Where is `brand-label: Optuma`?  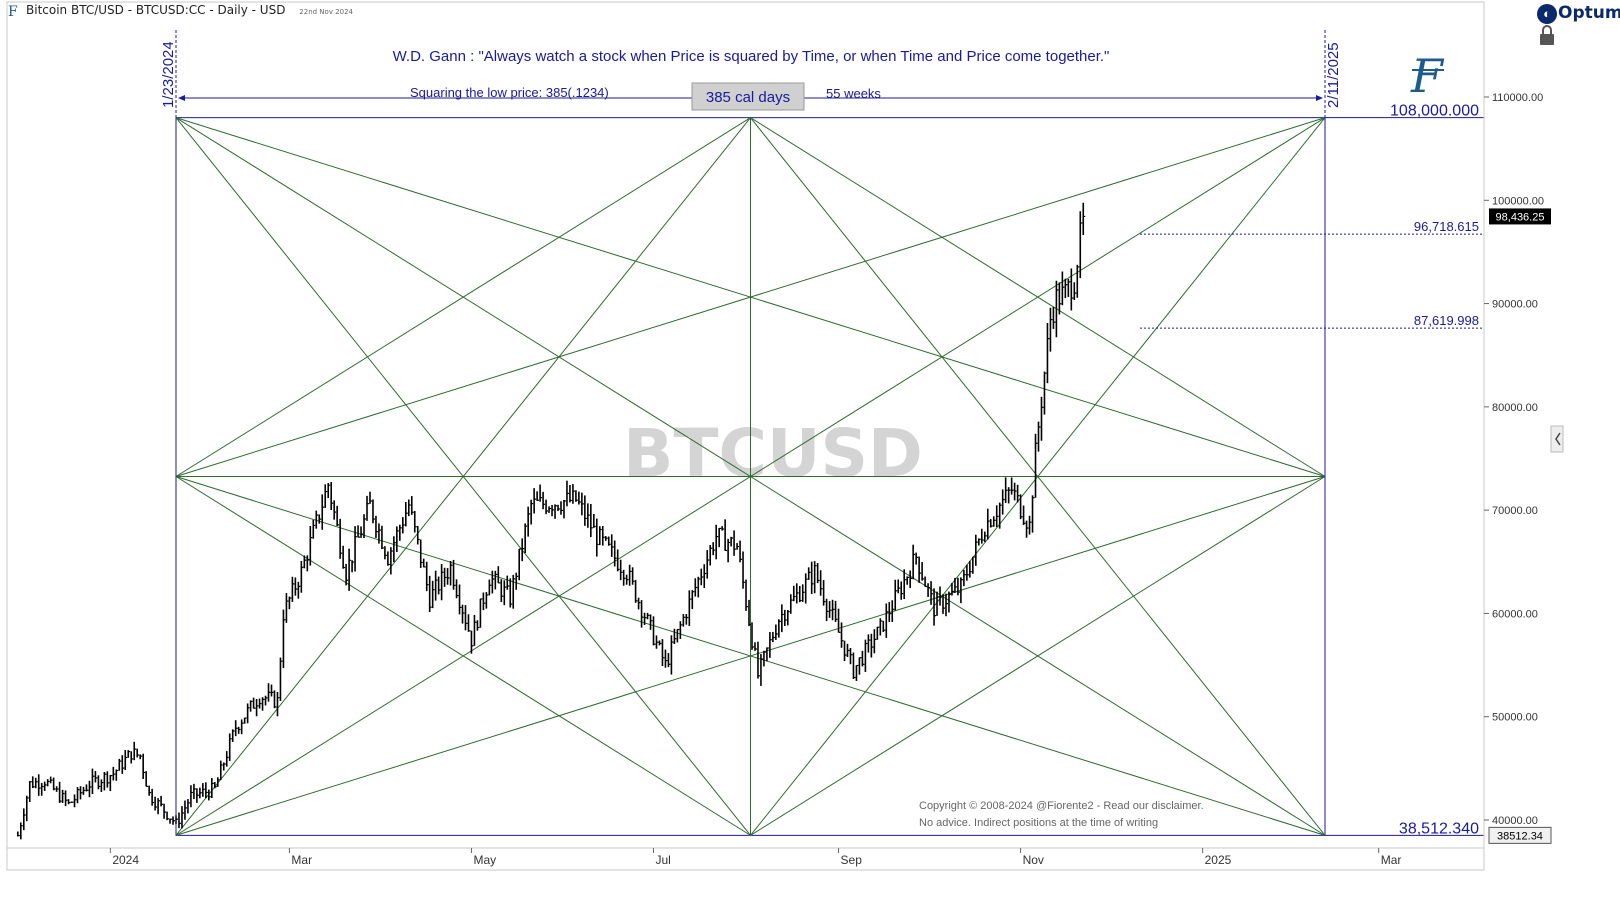 brand-label: Optuma is located at coordinates (1589, 13).